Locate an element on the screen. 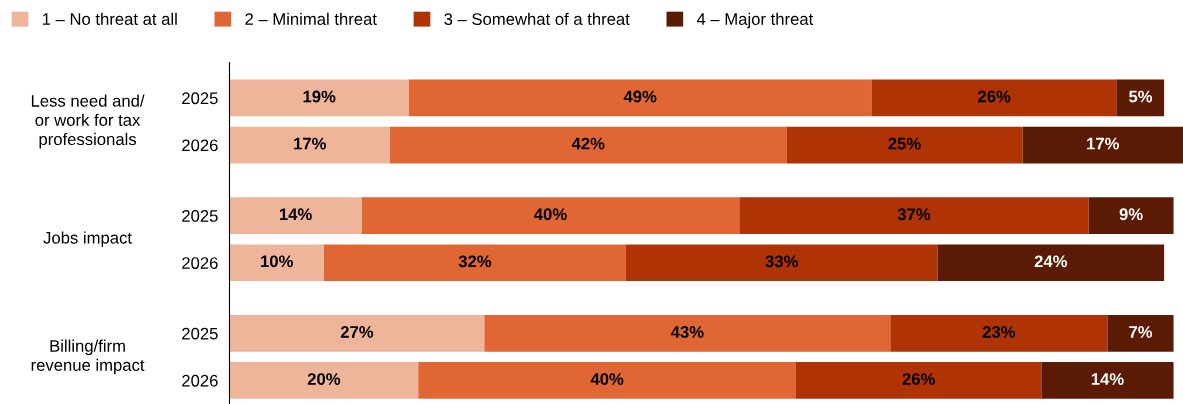 Image resolution: width=1183 pixels, height=404 pixels. data-label: 42% is located at coordinates (588, 143).